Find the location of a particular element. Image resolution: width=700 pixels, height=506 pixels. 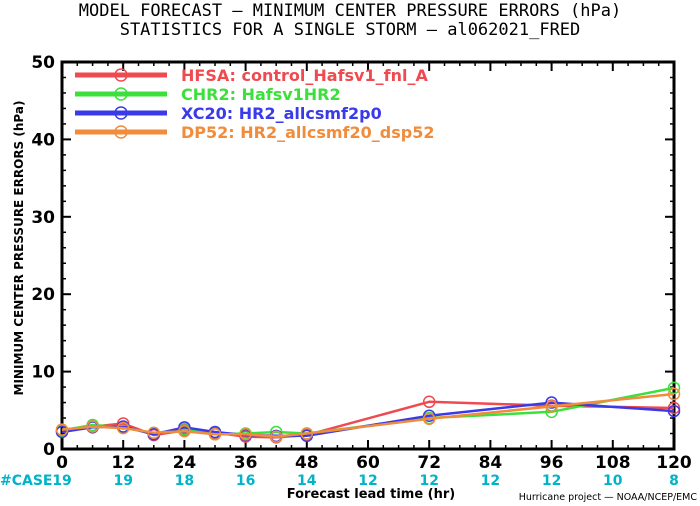

x-tick-label: 84 is located at coordinates (491, 463).